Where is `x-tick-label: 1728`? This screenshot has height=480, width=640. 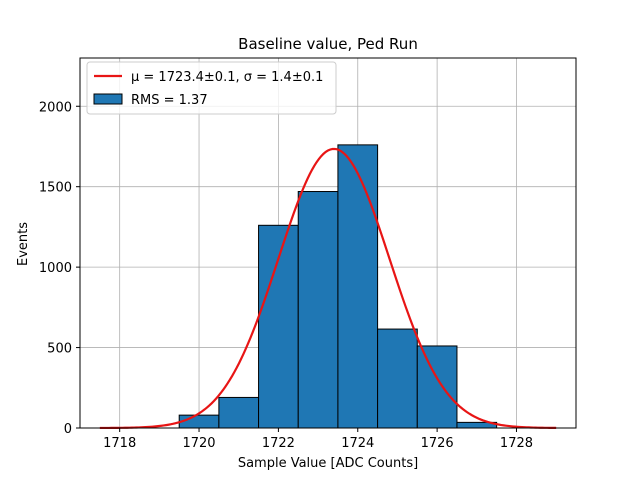 x-tick-label: 1728 is located at coordinates (516, 443).